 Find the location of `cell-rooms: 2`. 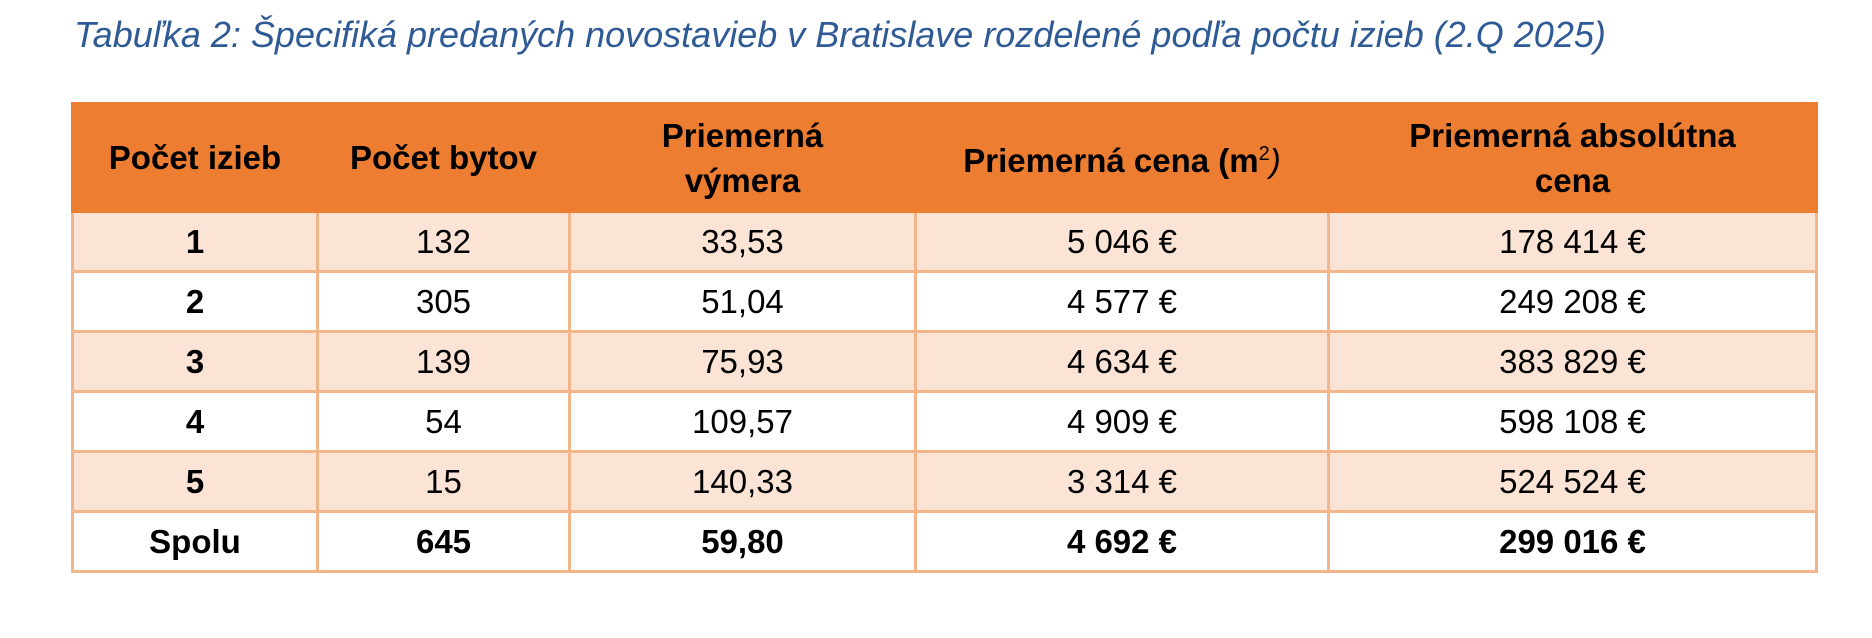

cell-rooms: 2 is located at coordinates (195, 301).